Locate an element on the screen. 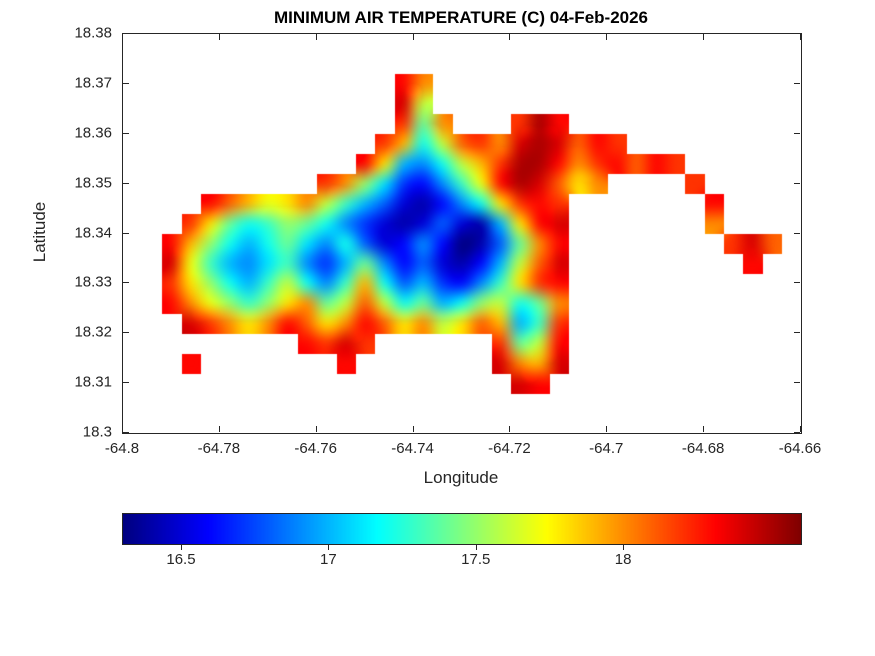 The height and width of the screenshot is (656, 875). y-tick-label: 18.3 is located at coordinates (97, 432).